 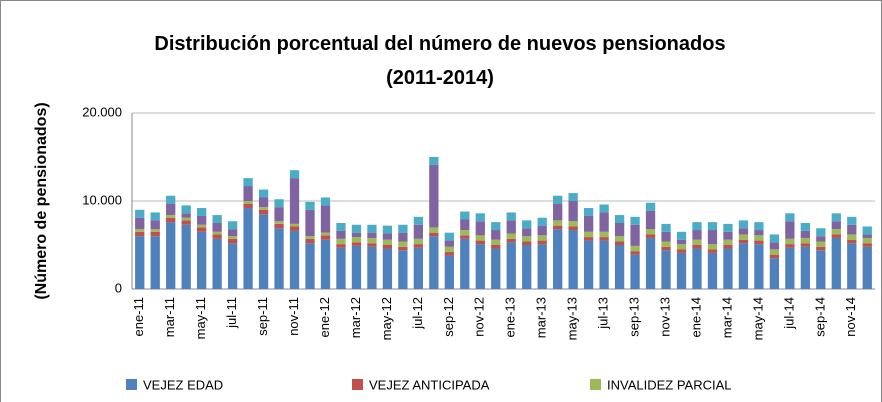 What do you see at coordinates (788, 313) in the screenshot?
I see `x-tick-label: jul-14` at bounding box center [788, 313].